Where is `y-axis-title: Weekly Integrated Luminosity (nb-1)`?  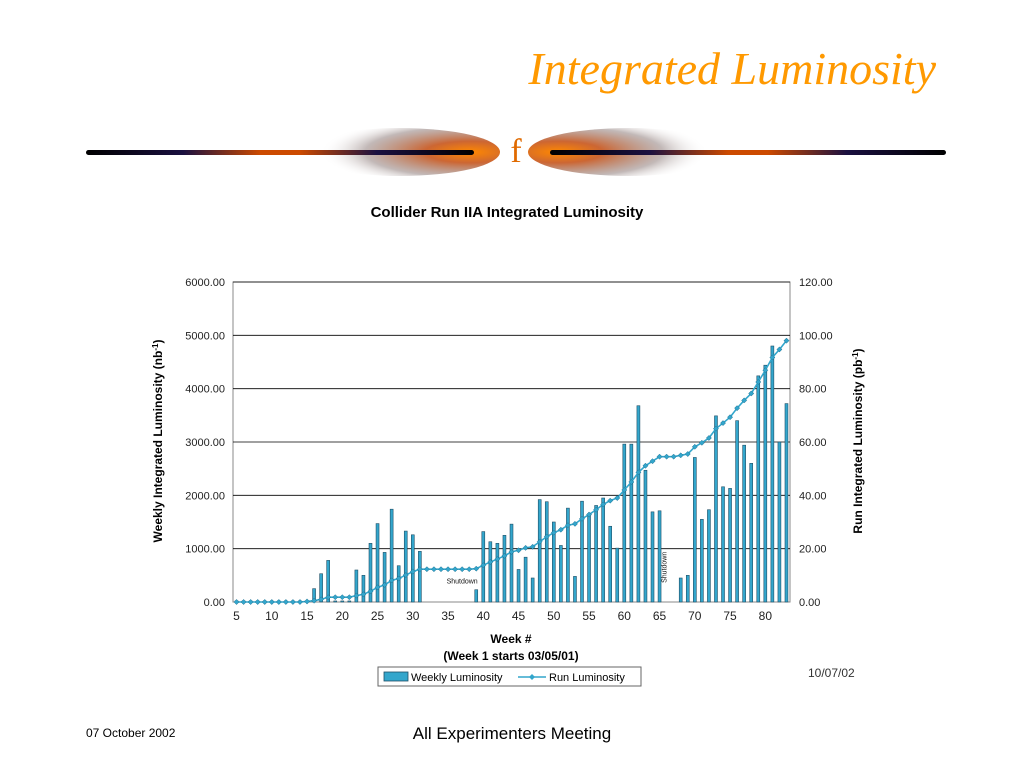 y-axis-title: Weekly Integrated Luminosity (nb-1) is located at coordinates (158, 441).